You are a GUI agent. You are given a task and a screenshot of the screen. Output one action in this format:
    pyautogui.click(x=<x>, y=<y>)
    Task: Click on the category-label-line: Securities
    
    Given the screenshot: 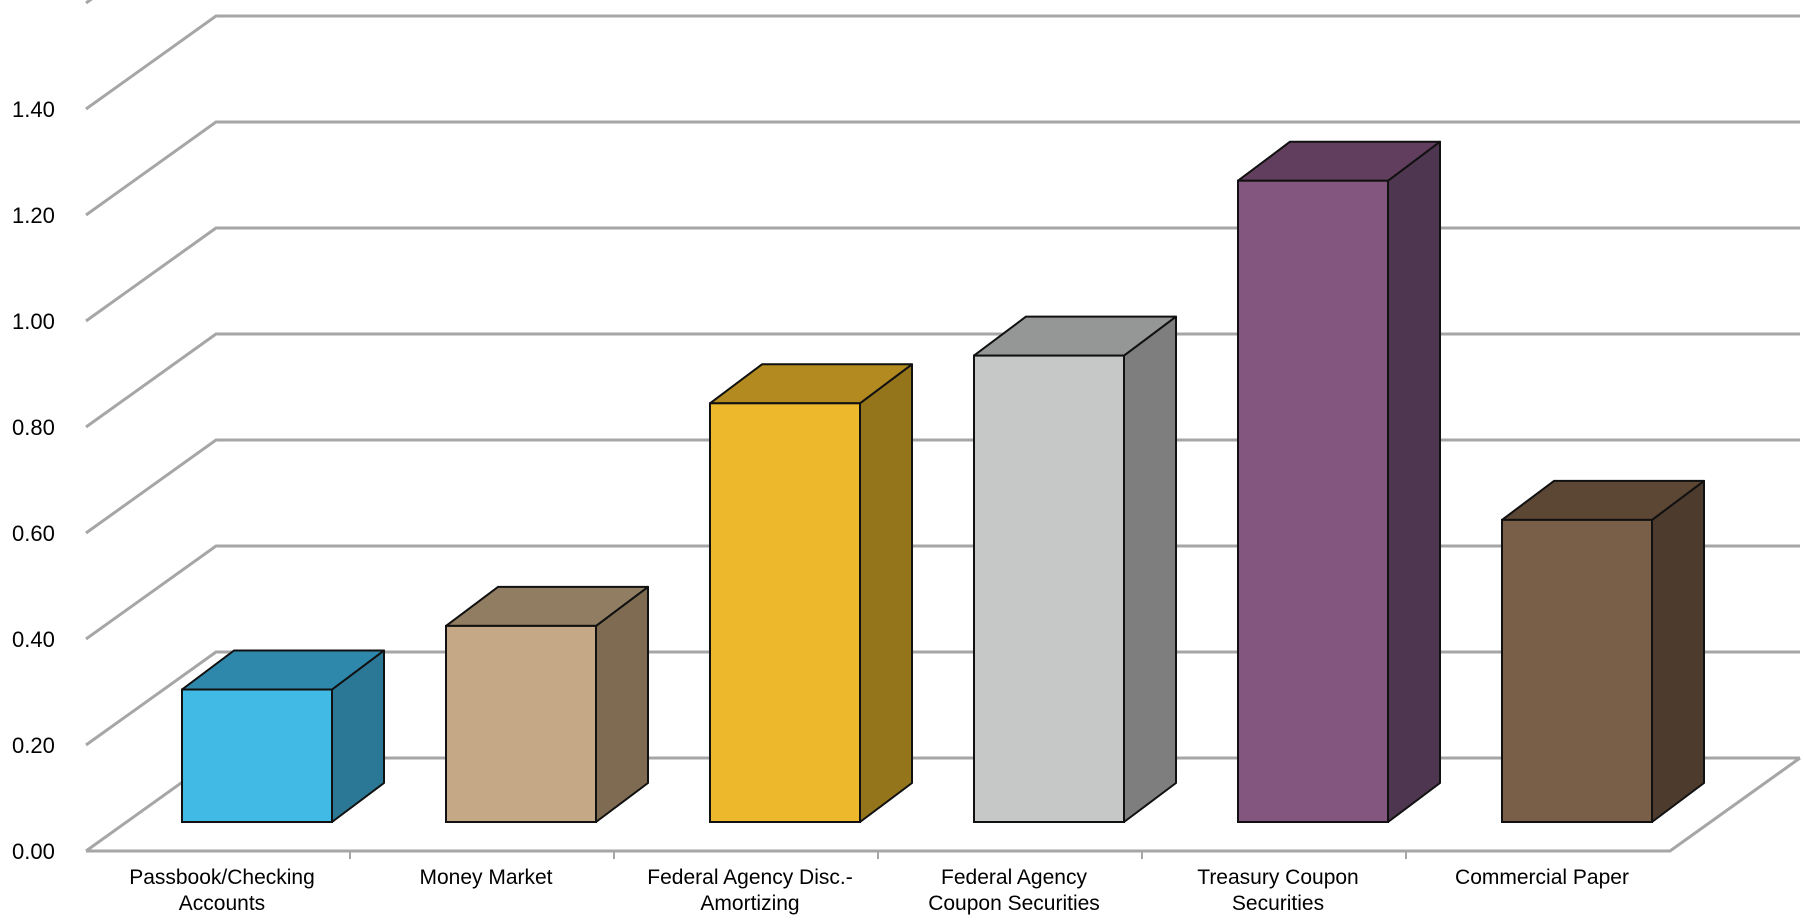 What is the action you would take?
    pyautogui.click(x=1278, y=903)
    